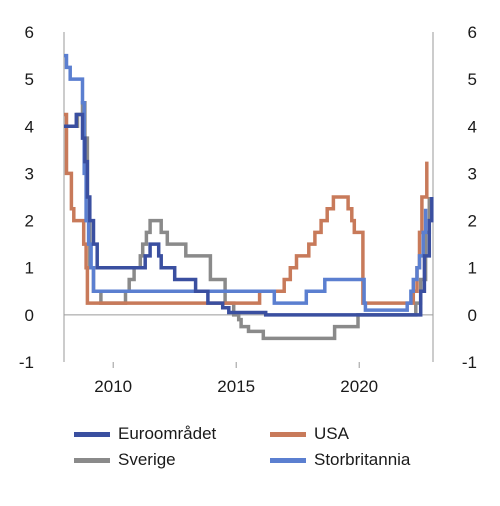 This screenshot has height=506, width=500. I want to click on legend-swatch-sverige, so click(92, 460).